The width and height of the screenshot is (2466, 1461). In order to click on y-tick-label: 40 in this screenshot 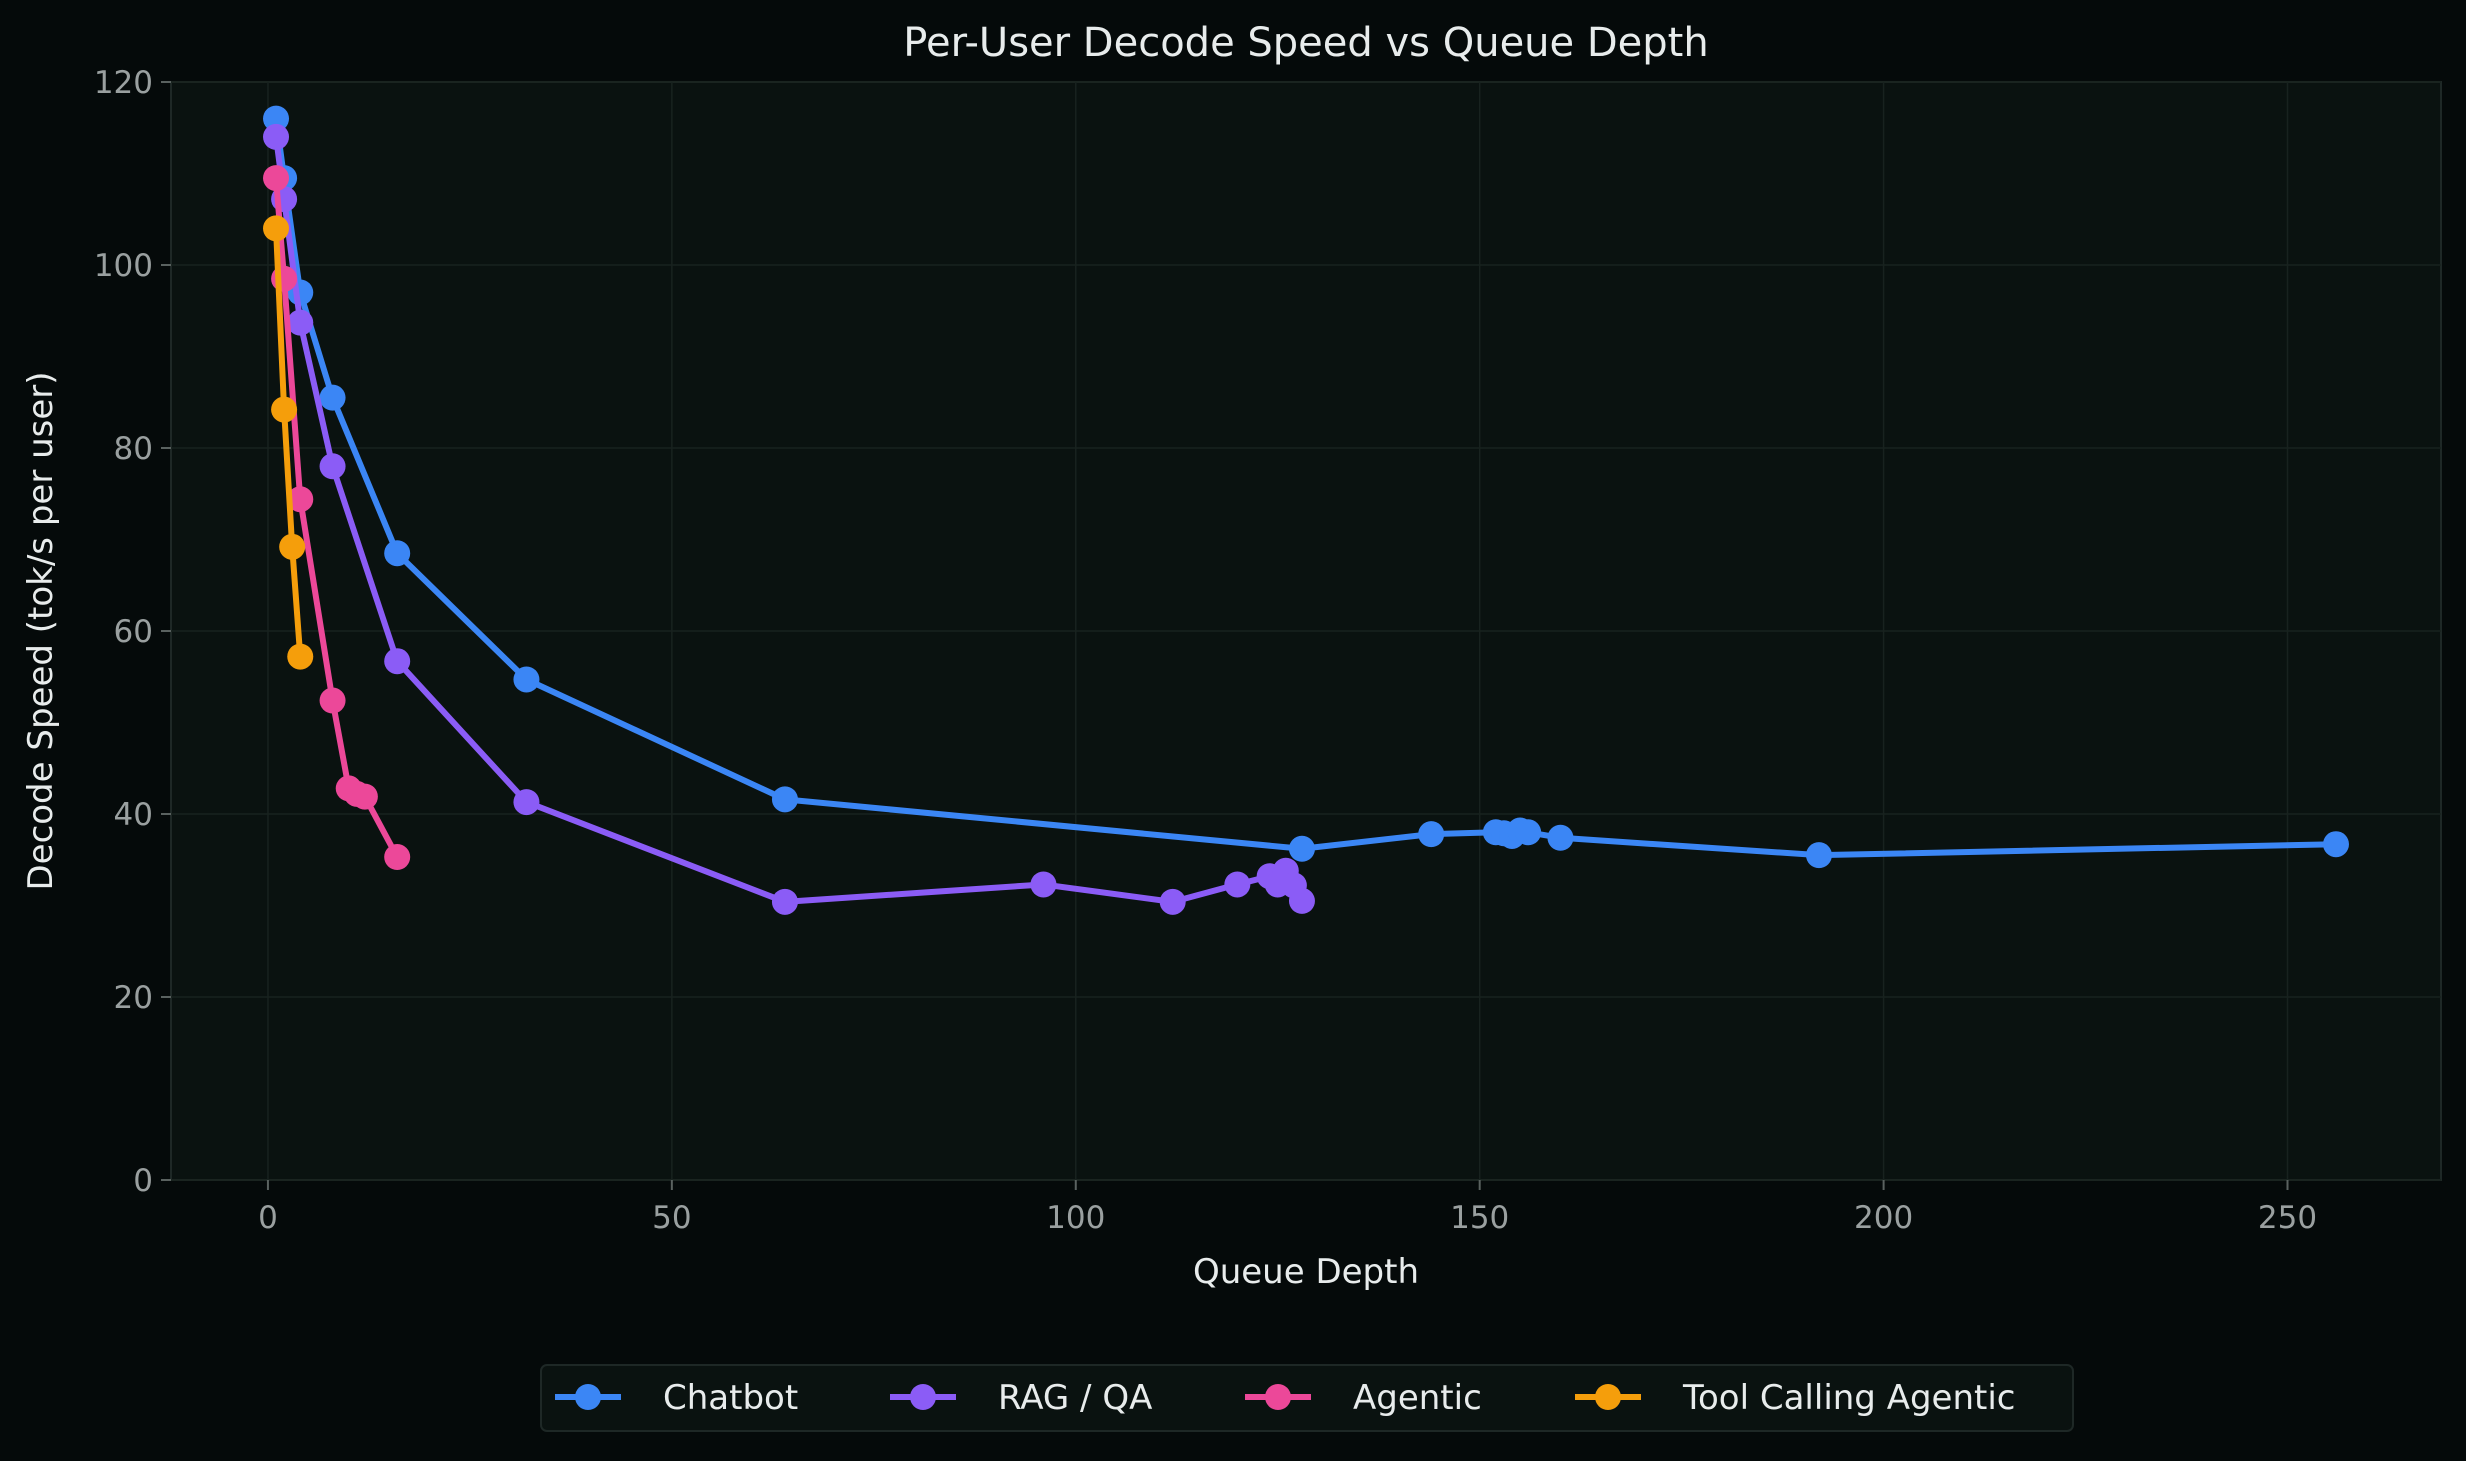, I will do `click(133, 815)`.